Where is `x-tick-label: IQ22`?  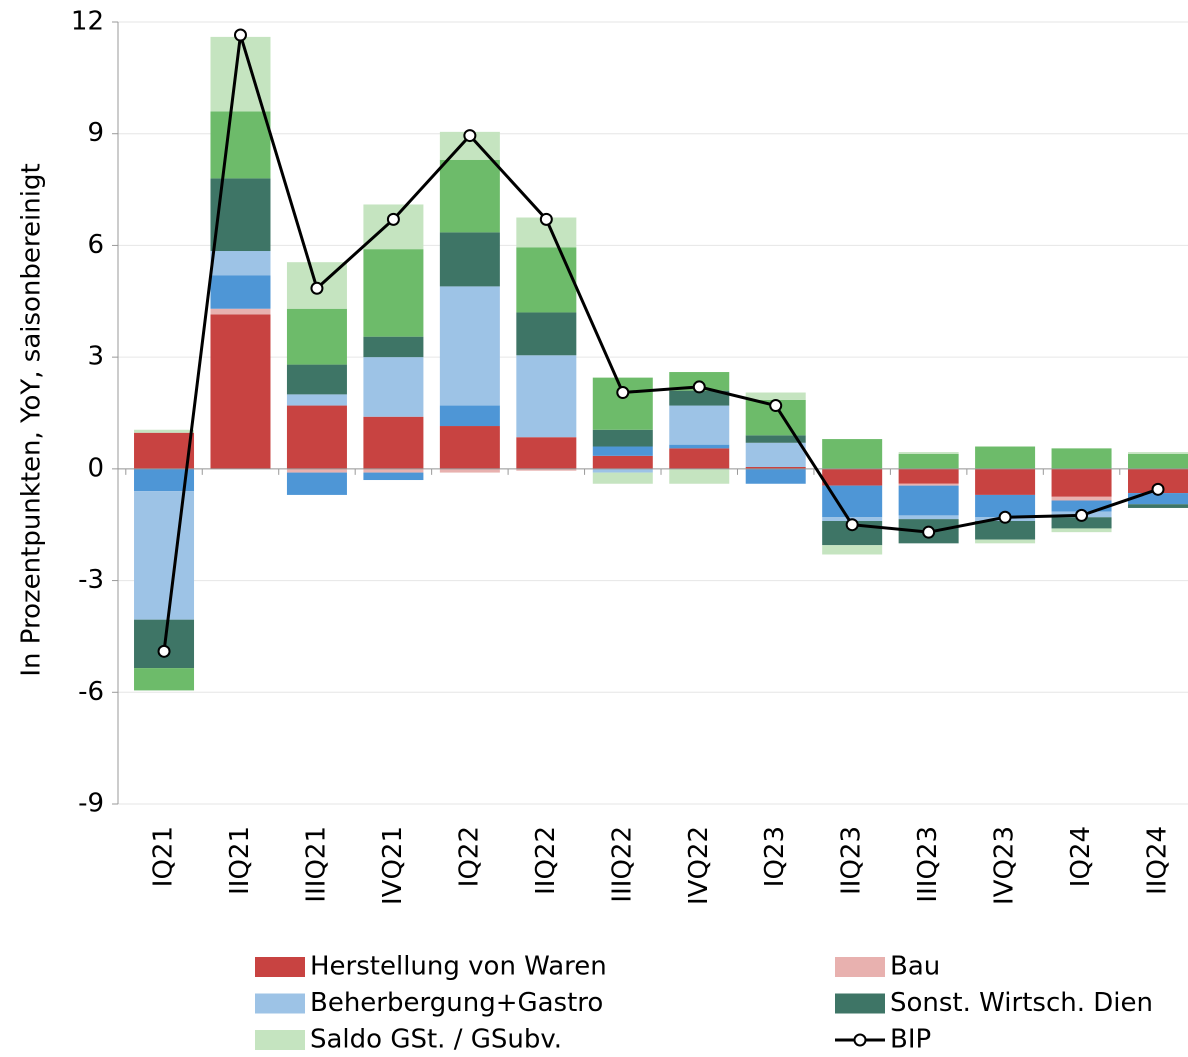 x-tick-label: IQ22 is located at coordinates (469, 856).